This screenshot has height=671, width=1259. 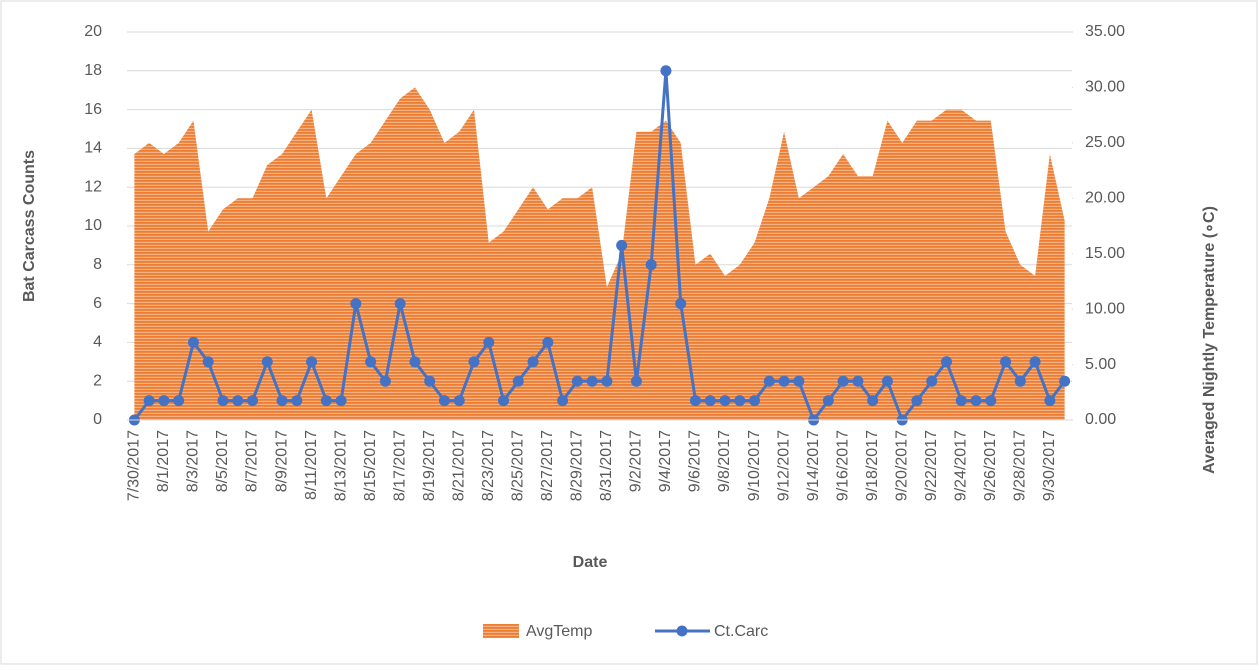 I want to click on x-tick-label: 8/25/2017, so click(x=518, y=465).